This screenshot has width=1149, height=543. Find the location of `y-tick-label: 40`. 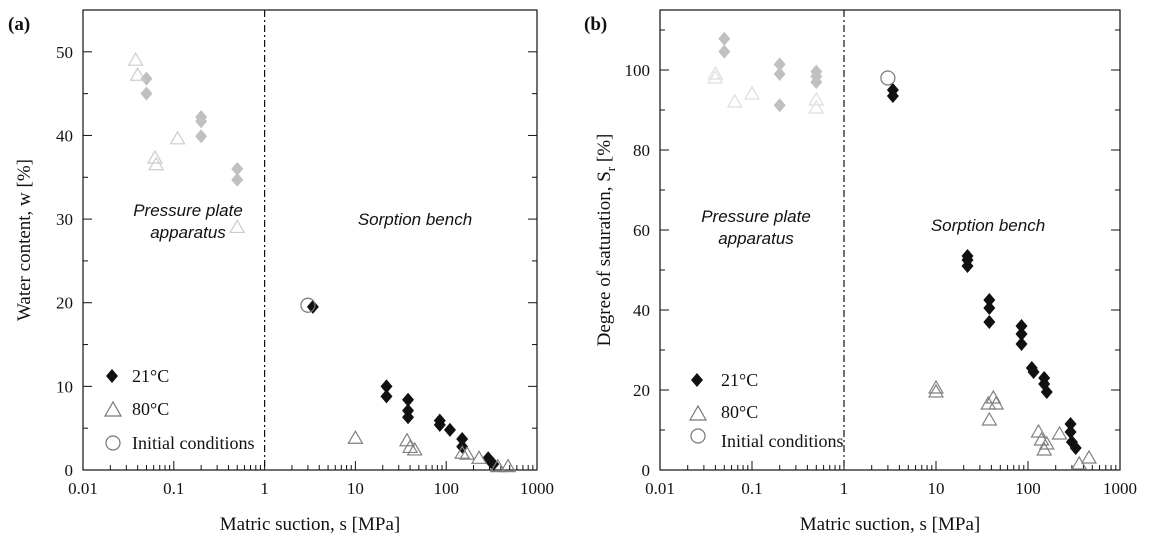

y-tick-label: 40 is located at coordinates (641, 310).